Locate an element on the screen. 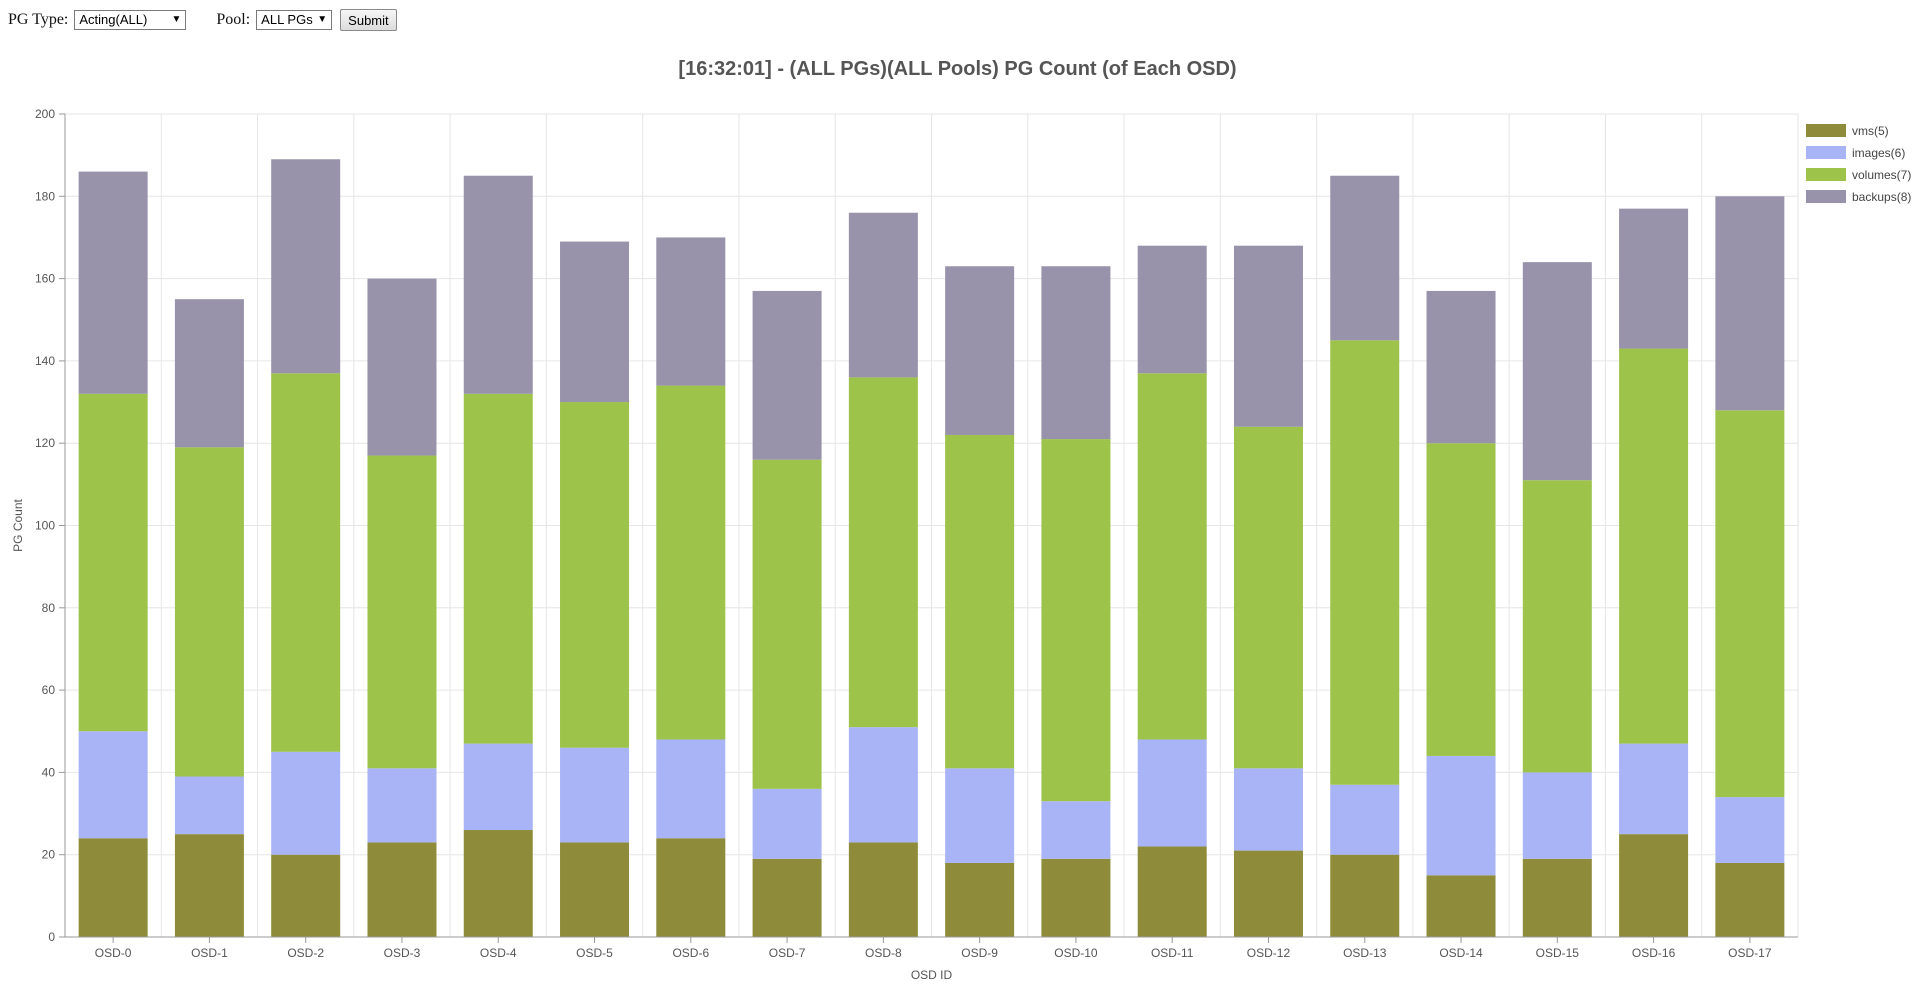 The width and height of the screenshot is (1915, 1005). y-tick-label: 40 is located at coordinates (49, 772).